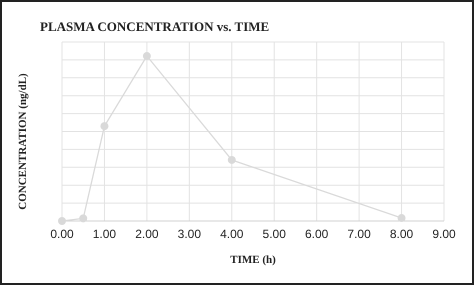 This screenshot has height=285, width=474. What do you see at coordinates (147, 234) in the screenshot?
I see `x-tick-label: 2.00` at bounding box center [147, 234].